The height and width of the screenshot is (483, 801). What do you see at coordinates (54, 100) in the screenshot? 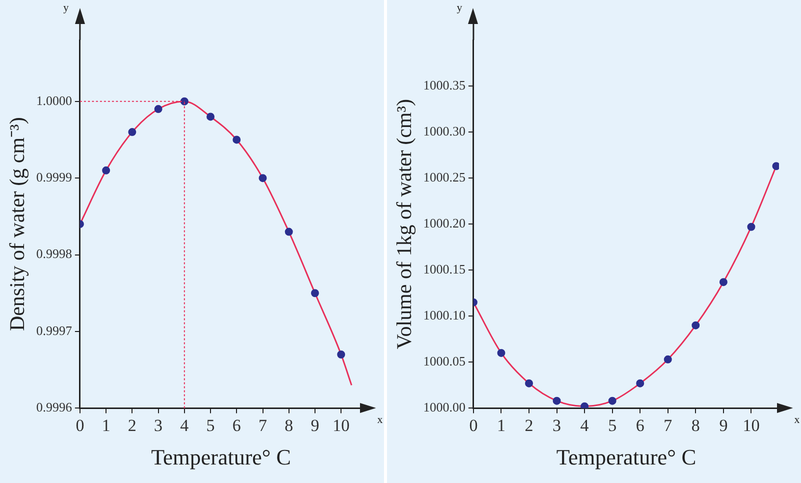
I see `y-tick-label: 1.0000` at bounding box center [54, 100].